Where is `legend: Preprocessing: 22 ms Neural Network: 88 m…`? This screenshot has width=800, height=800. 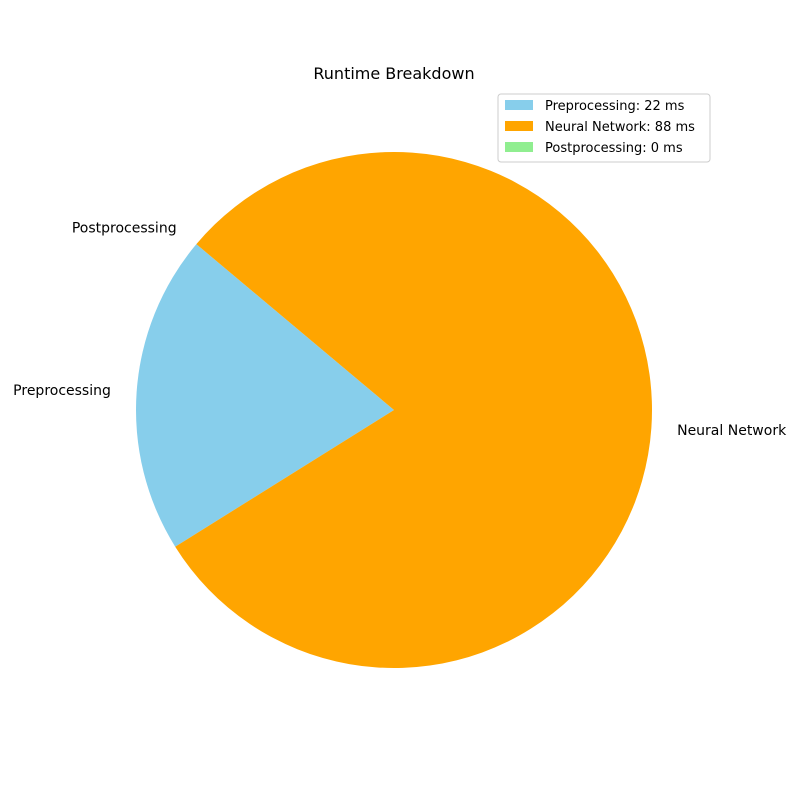
legend: Preprocessing: 22 ms Neural Network: 88 m… is located at coordinates (604, 128).